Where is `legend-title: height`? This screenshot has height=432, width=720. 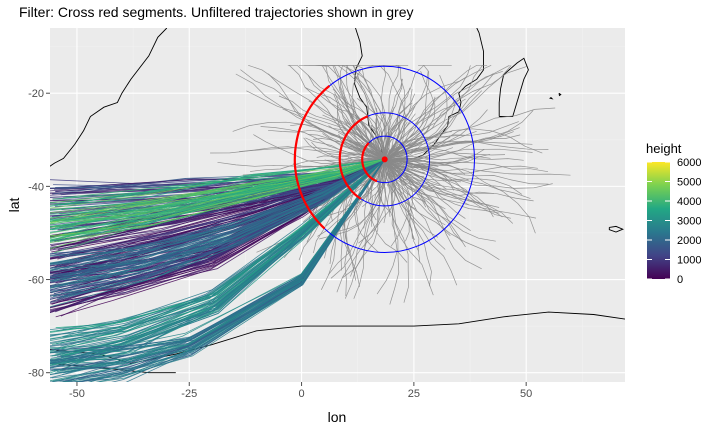 legend-title: height is located at coordinates (664, 148).